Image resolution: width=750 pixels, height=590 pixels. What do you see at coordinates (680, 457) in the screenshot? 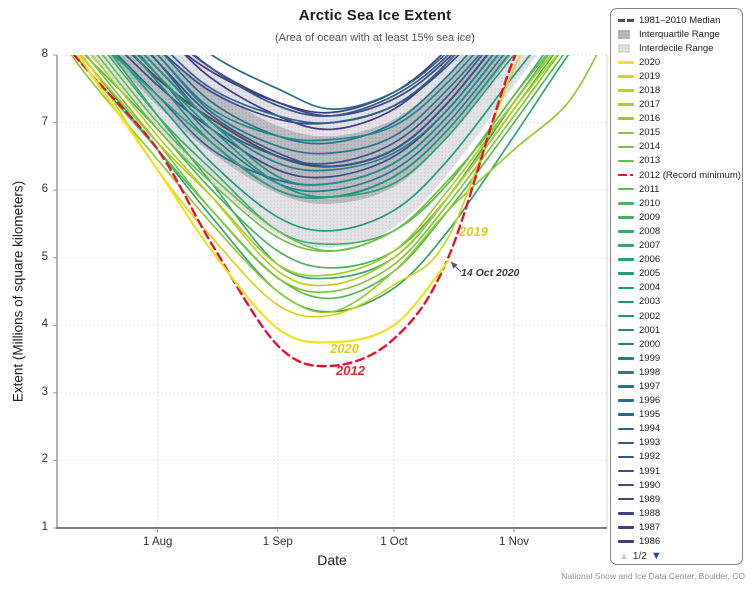
I see `legend-item-1992: 1992` at bounding box center [680, 457].